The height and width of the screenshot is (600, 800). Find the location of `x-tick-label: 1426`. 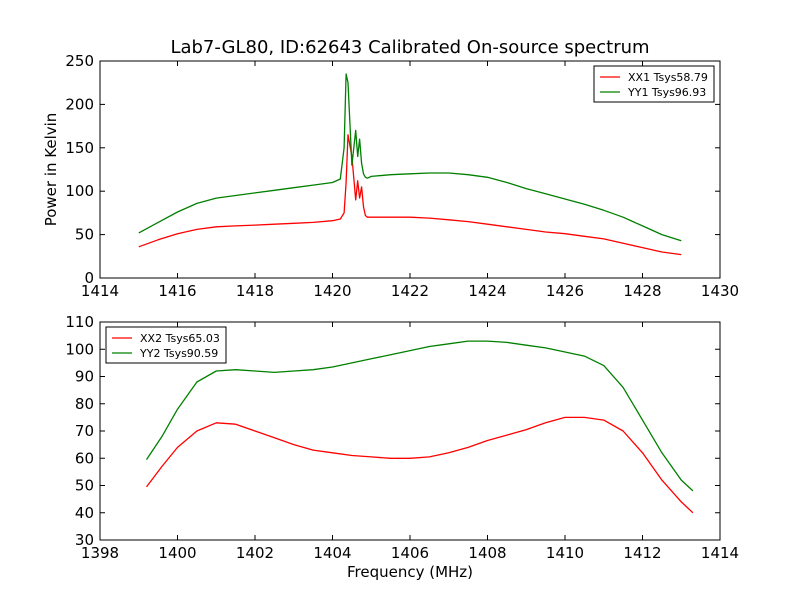

x-tick-label: 1426 is located at coordinates (565, 291).